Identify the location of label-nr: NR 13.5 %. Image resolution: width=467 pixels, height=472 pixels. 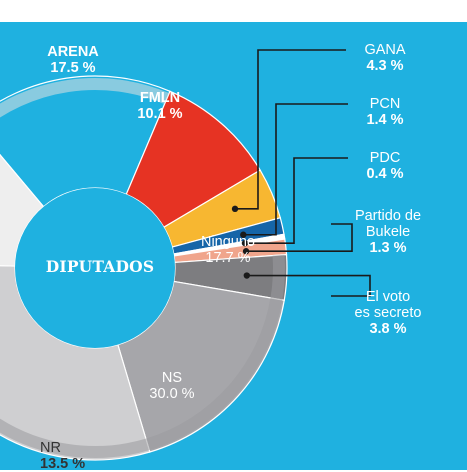
(63, 456).